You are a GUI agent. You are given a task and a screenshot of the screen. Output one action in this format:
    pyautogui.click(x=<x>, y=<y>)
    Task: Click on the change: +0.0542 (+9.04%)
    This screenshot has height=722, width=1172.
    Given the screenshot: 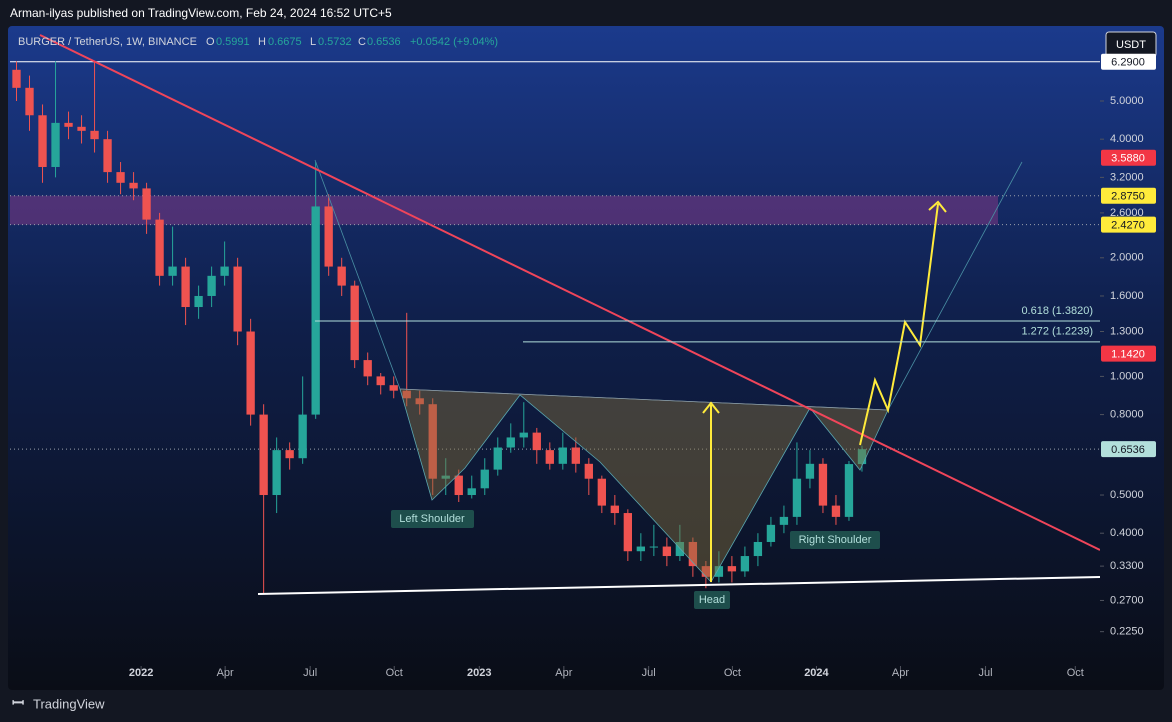 What is the action you would take?
    pyautogui.click(x=454, y=42)
    